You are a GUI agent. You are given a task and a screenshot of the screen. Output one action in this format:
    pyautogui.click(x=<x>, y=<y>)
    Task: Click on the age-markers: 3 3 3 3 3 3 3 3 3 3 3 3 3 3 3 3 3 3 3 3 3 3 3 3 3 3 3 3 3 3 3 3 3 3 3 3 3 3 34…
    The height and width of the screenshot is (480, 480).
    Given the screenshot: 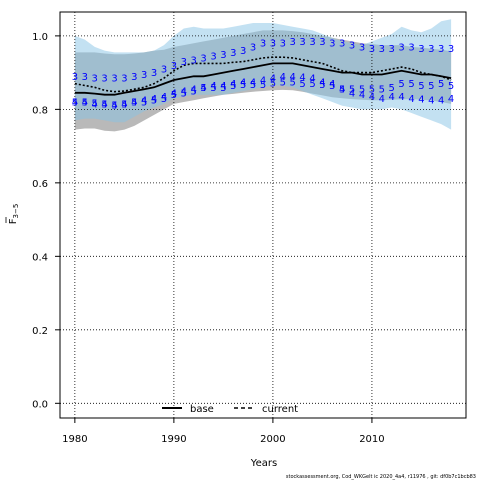 What is the action you would take?
    pyautogui.click(x=263, y=74)
    